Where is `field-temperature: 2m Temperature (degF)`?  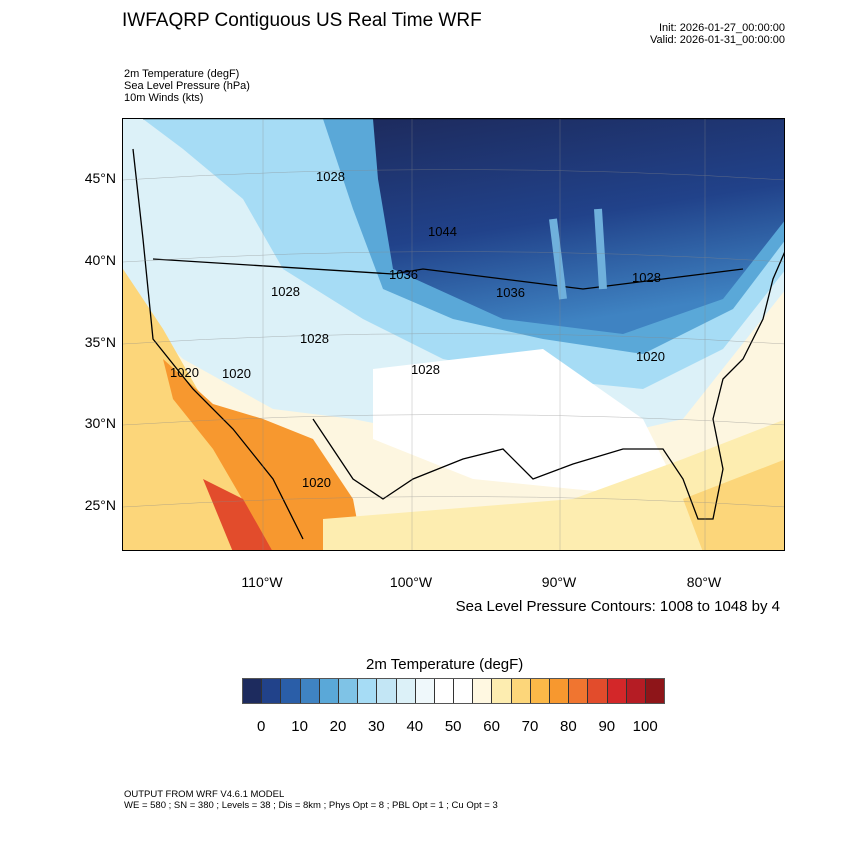 field-temperature: 2m Temperature (degF) is located at coordinates (182, 74).